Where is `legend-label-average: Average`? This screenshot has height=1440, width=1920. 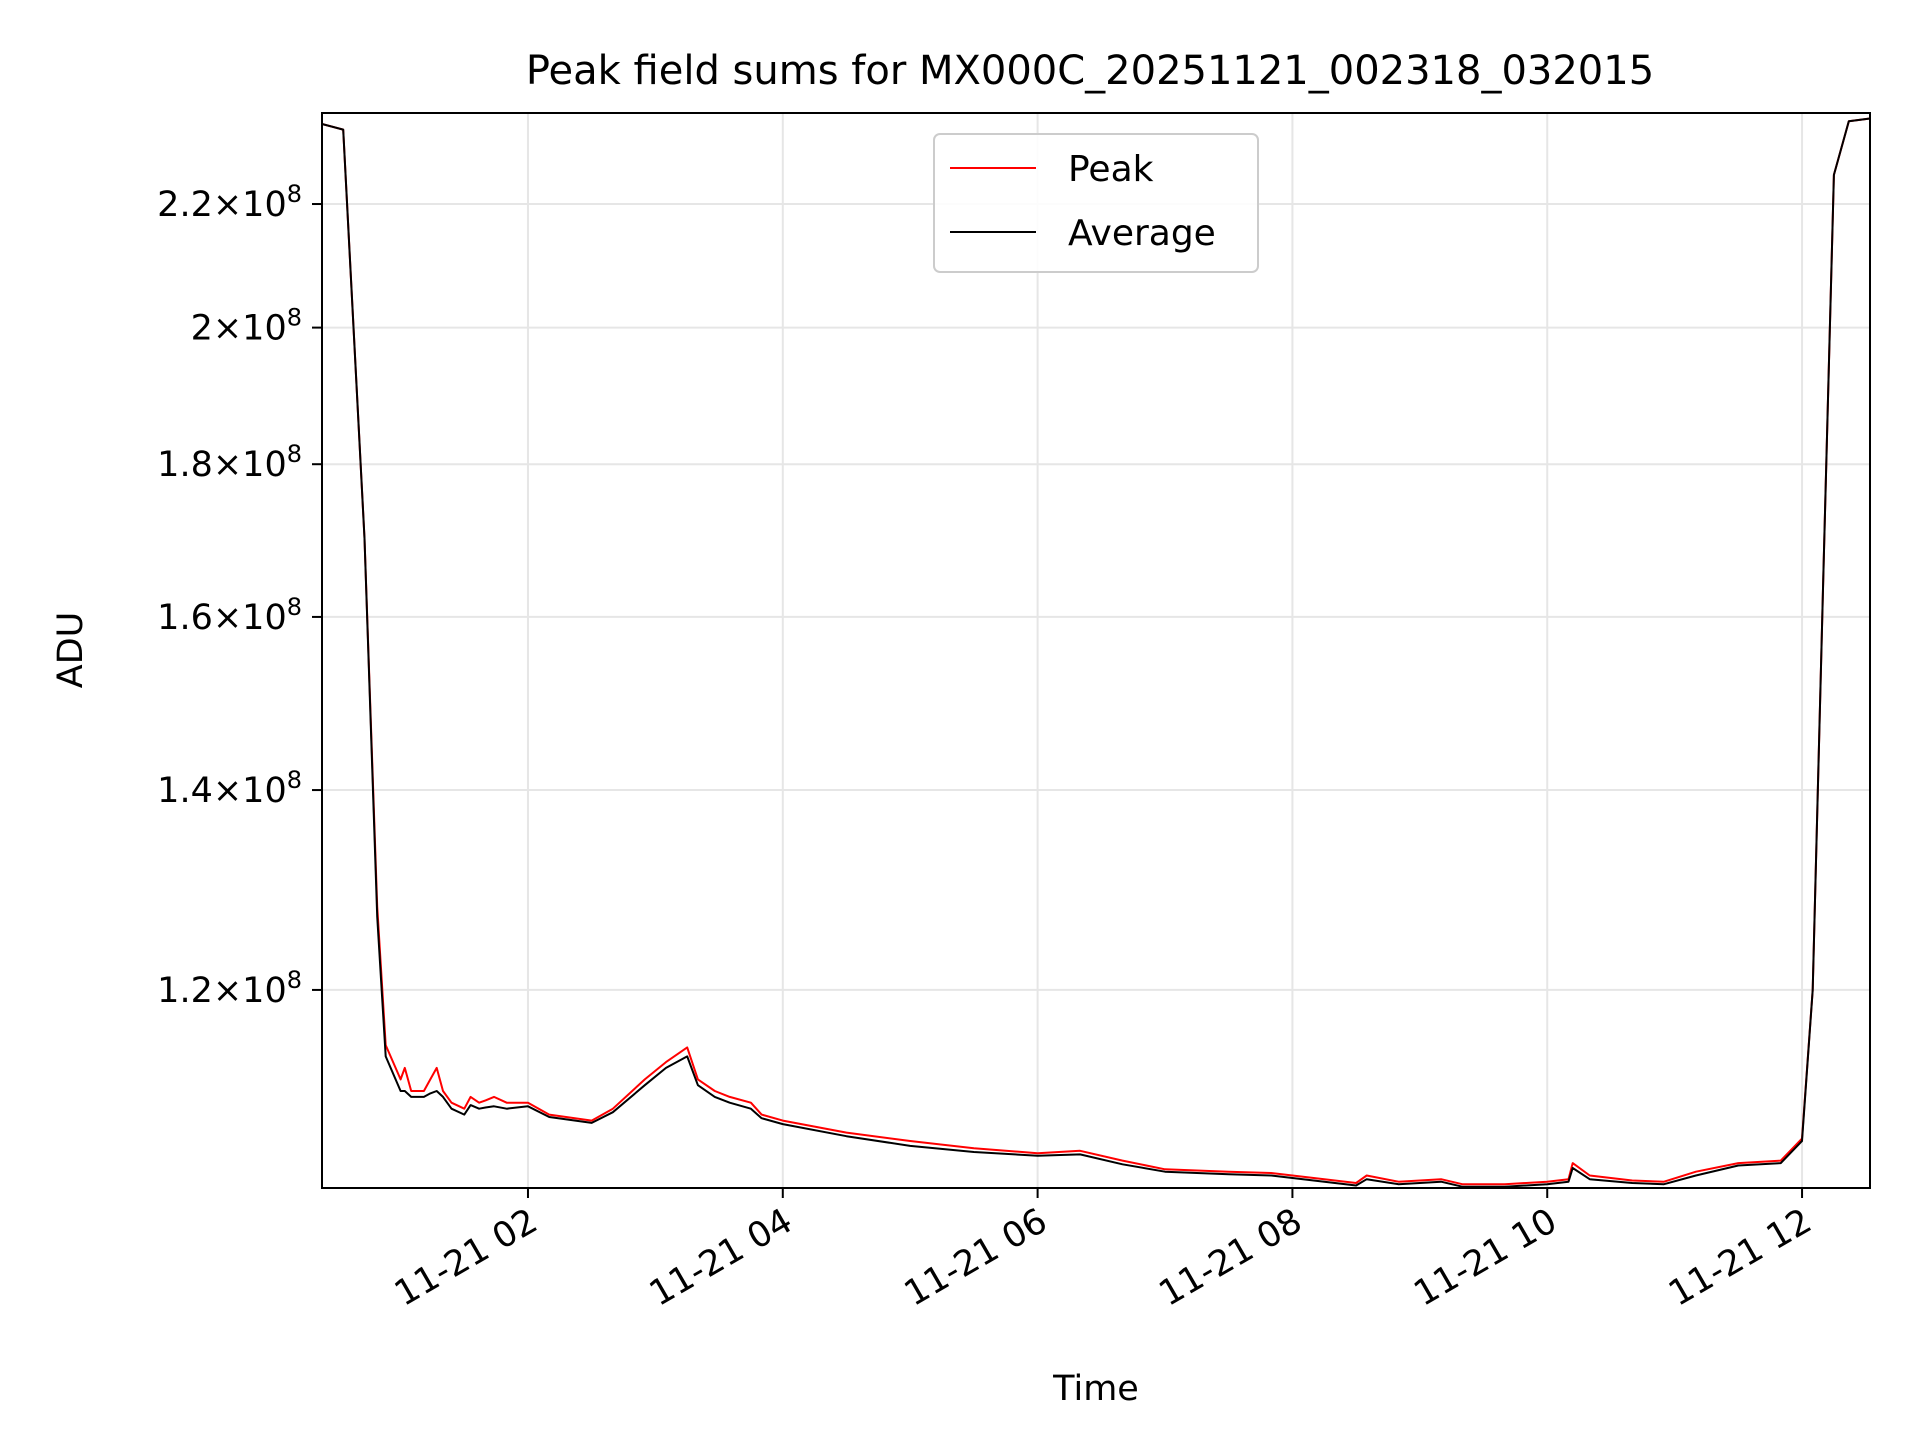
legend-label-average: Average is located at coordinates (1142, 233).